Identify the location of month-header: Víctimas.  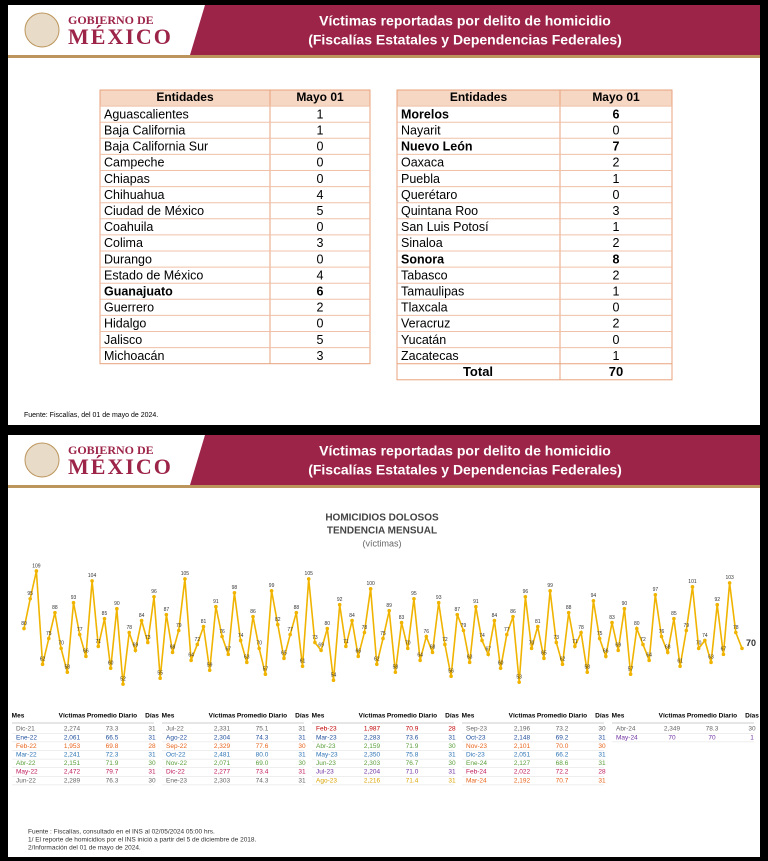
(72, 716).